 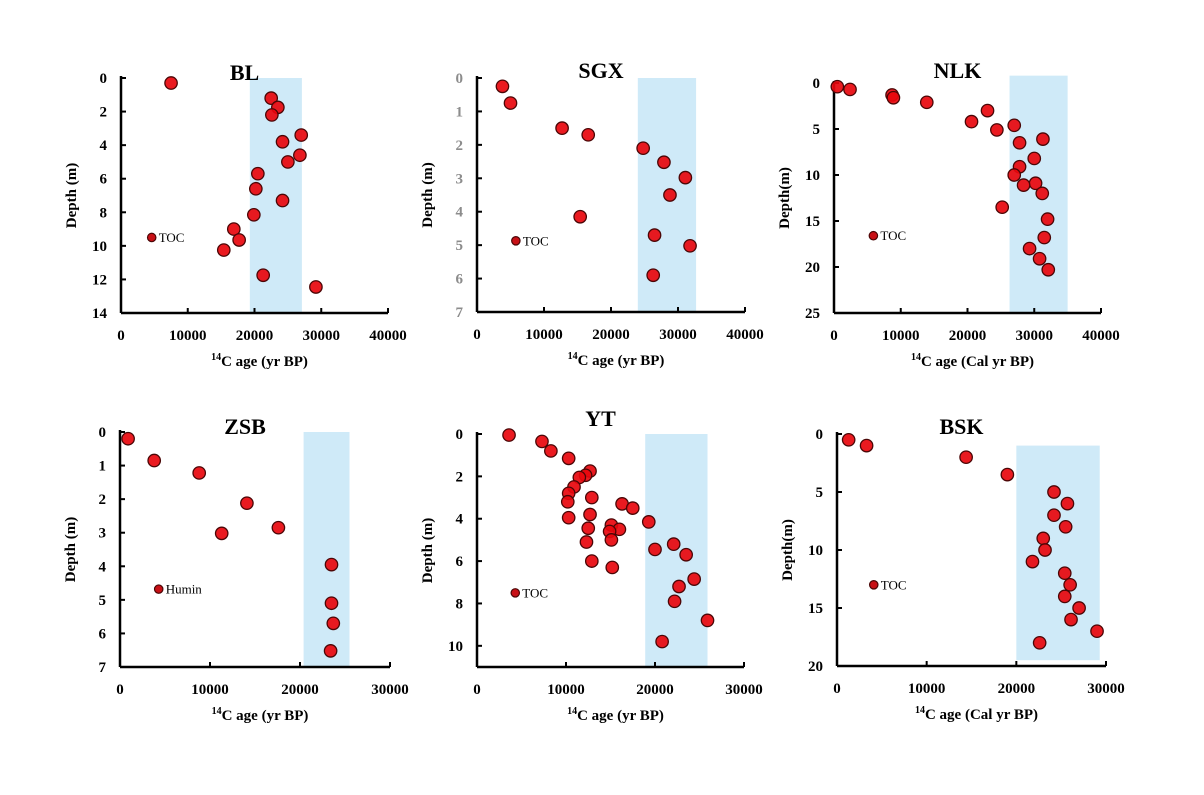 I want to click on y-tick-label: 25, so click(x=812, y=314).